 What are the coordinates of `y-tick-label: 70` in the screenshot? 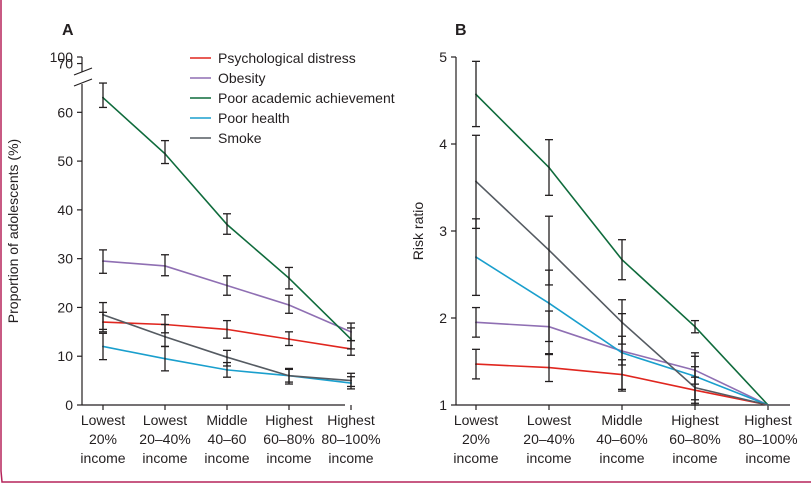 It's located at (65, 64).